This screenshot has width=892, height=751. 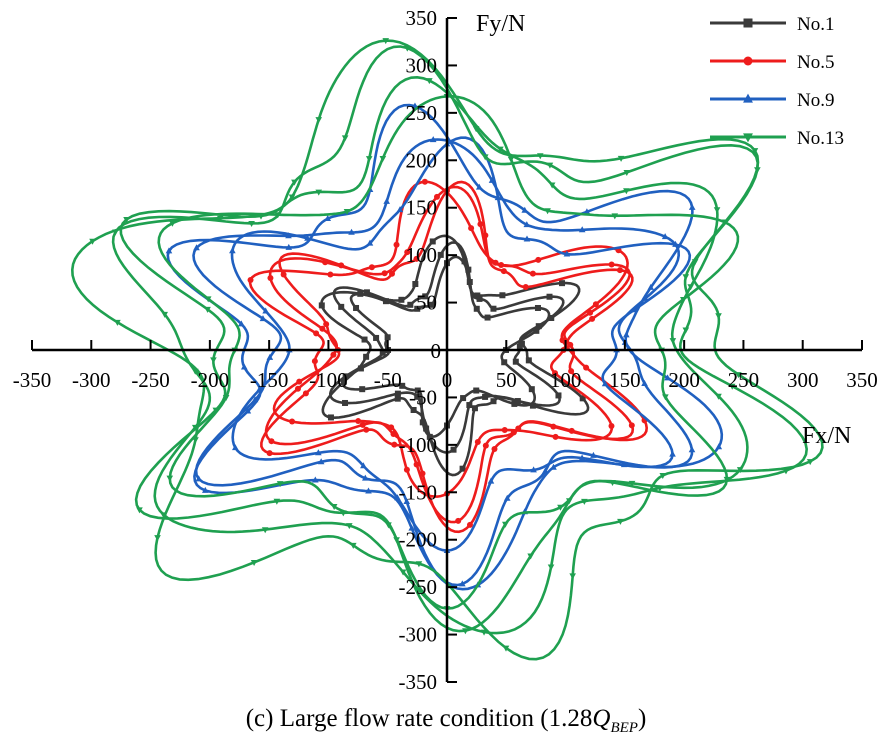 What do you see at coordinates (772, 100) in the screenshot?
I see `legend-item: No.9` at bounding box center [772, 100].